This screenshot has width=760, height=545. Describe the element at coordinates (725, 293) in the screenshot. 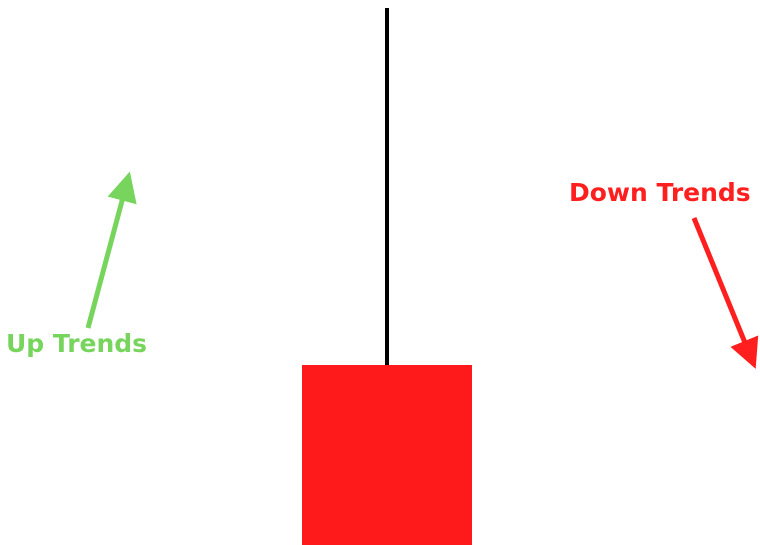

I see `down-trend-arrow` at that location.